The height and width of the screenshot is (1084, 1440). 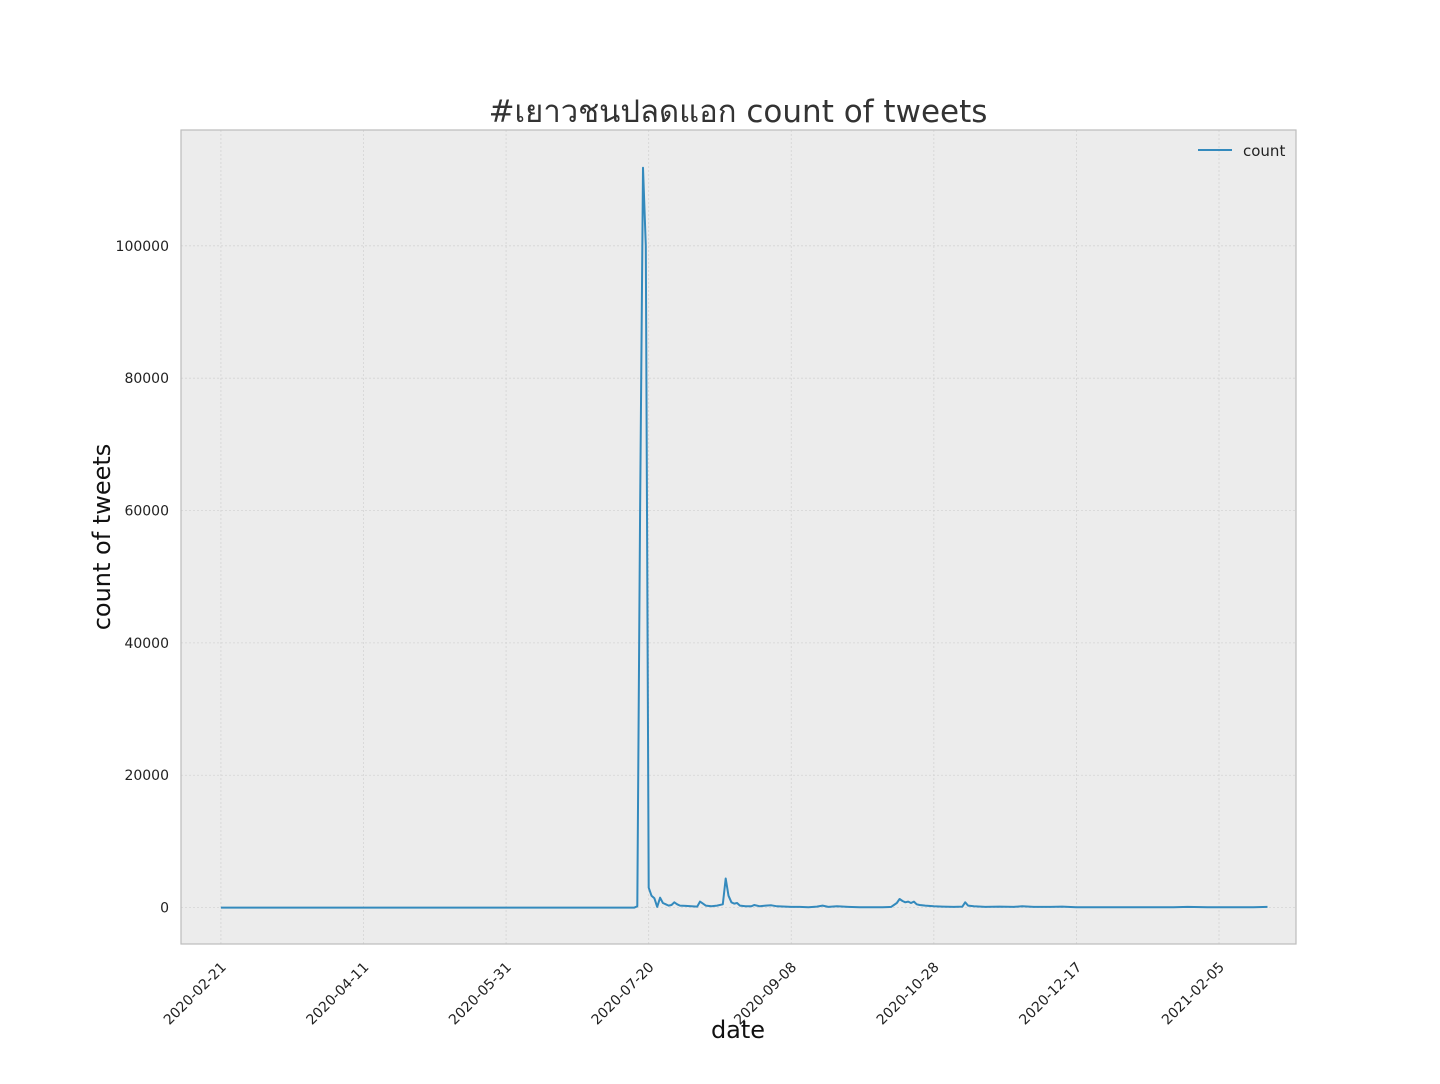 What do you see at coordinates (164, 909) in the screenshot?
I see `y-tick-label: 0` at bounding box center [164, 909].